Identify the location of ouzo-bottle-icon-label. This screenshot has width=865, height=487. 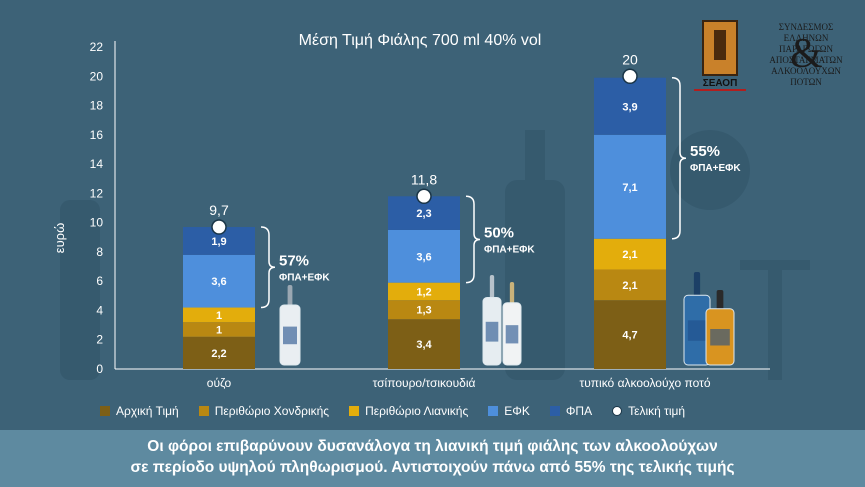
(290, 335).